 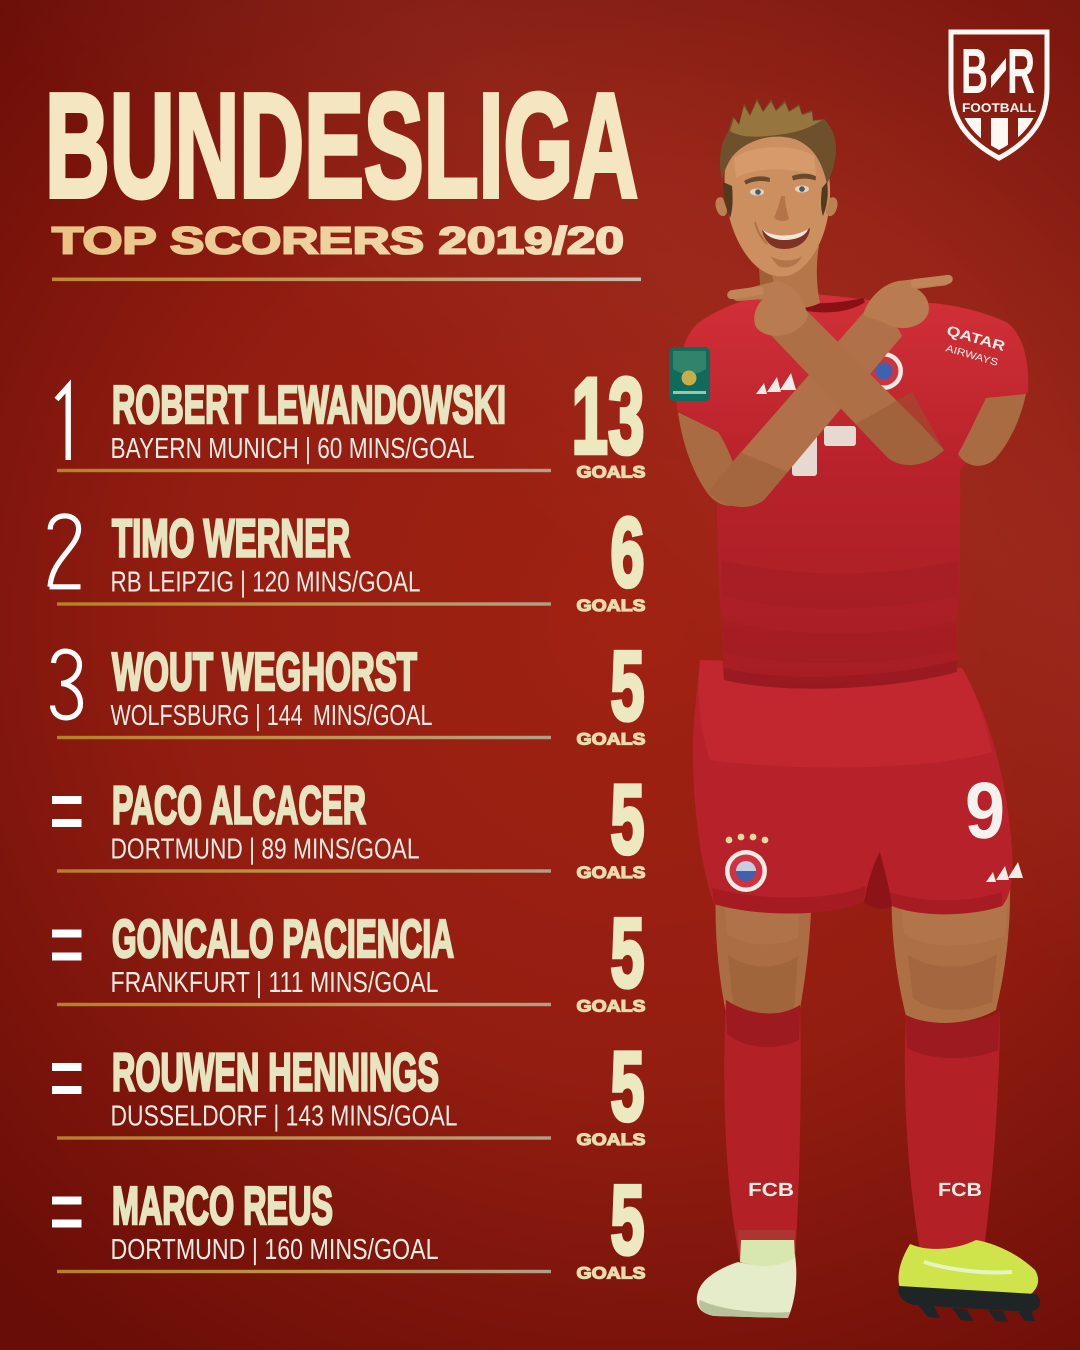 What do you see at coordinates (985, 810) in the screenshot?
I see `svg-text: 9` at bounding box center [985, 810].